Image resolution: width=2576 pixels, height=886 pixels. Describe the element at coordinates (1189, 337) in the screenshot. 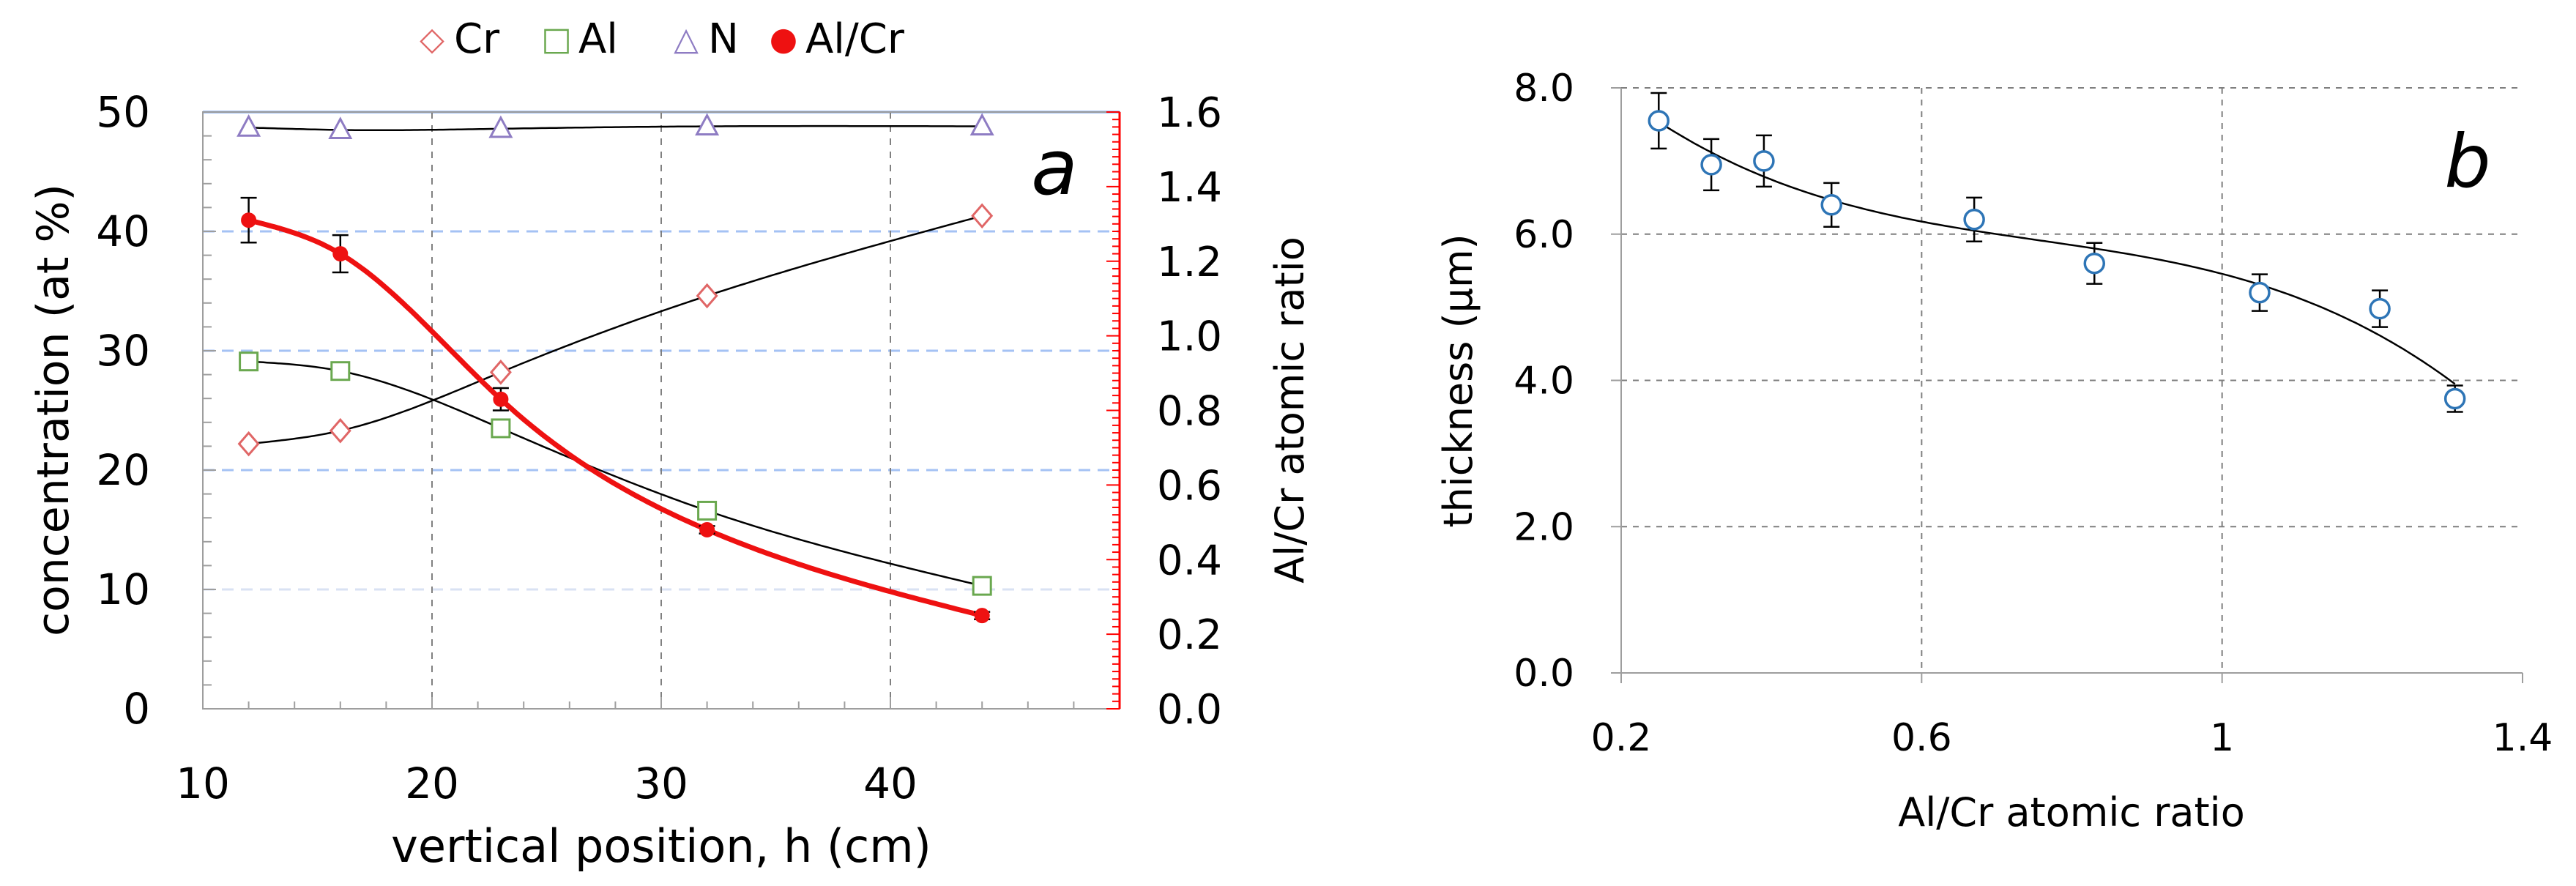

I see `panel-a-y2-tick-label: 1.0` at that location.